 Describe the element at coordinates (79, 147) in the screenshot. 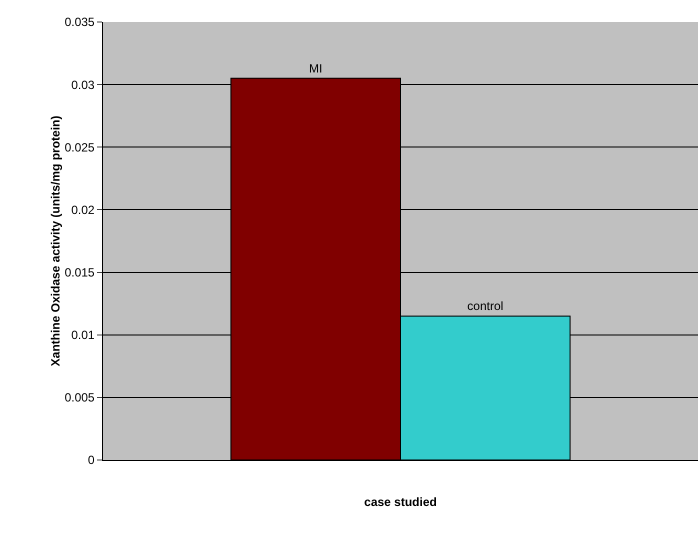

I see `y-tick-label: 0.025` at that location.